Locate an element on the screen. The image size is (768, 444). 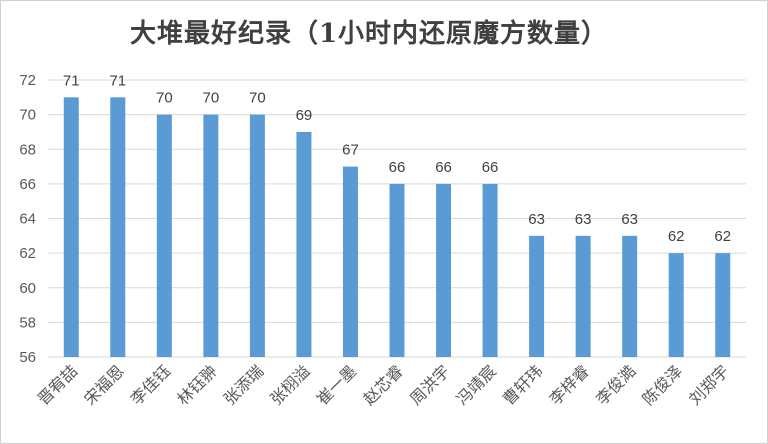
y-axis-ticks: 56 58 60 62 64 66 68 70 72 is located at coordinates (27, 219).